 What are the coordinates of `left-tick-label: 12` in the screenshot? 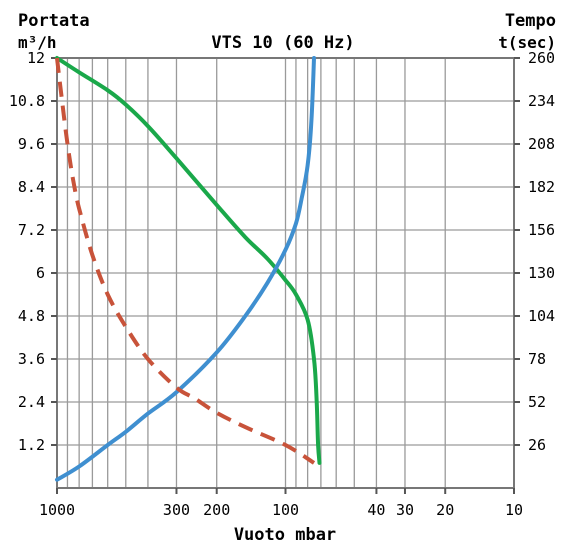 It's located at (36, 58).